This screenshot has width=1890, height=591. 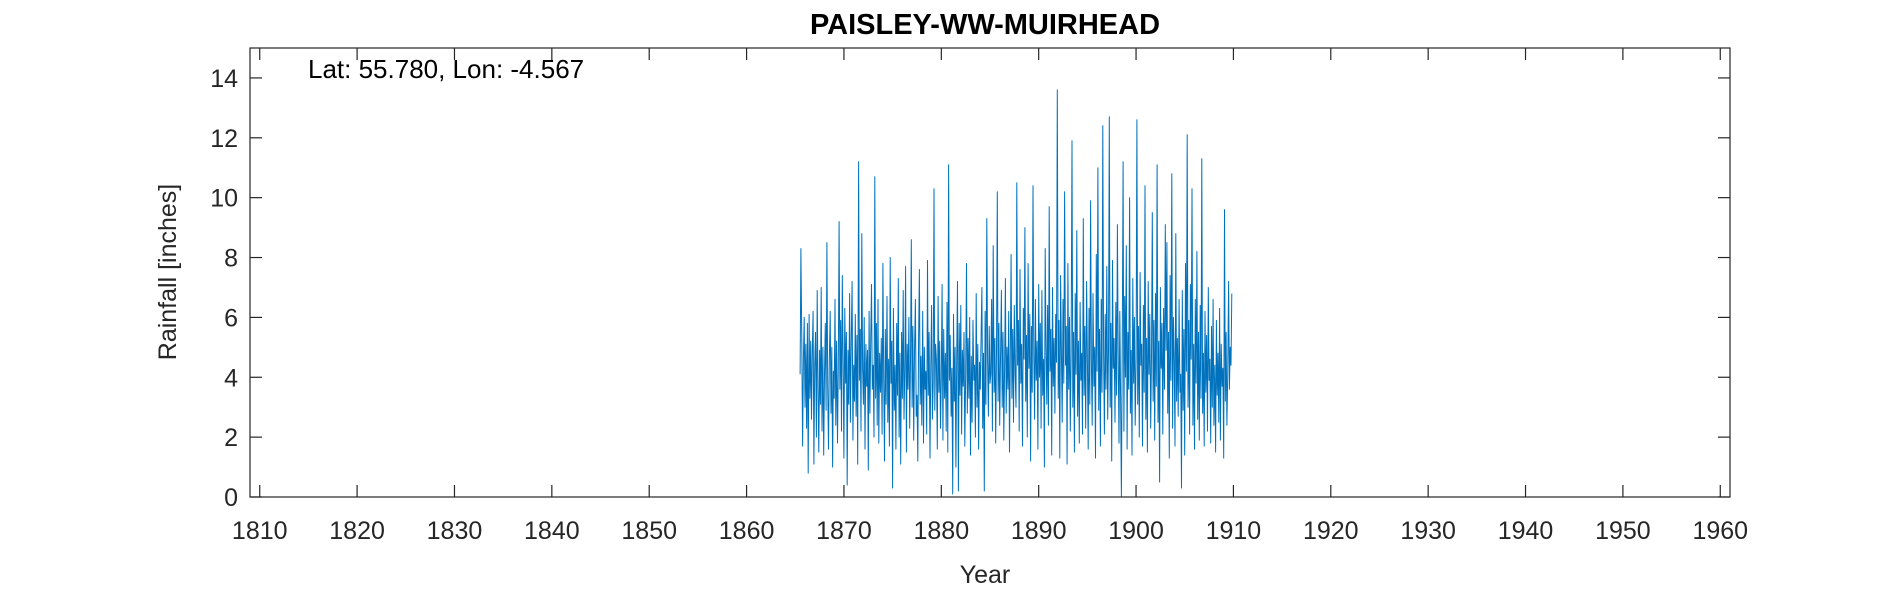 What do you see at coordinates (1136, 531) in the screenshot?
I see `x-tick-label: 1900` at bounding box center [1136, 531].